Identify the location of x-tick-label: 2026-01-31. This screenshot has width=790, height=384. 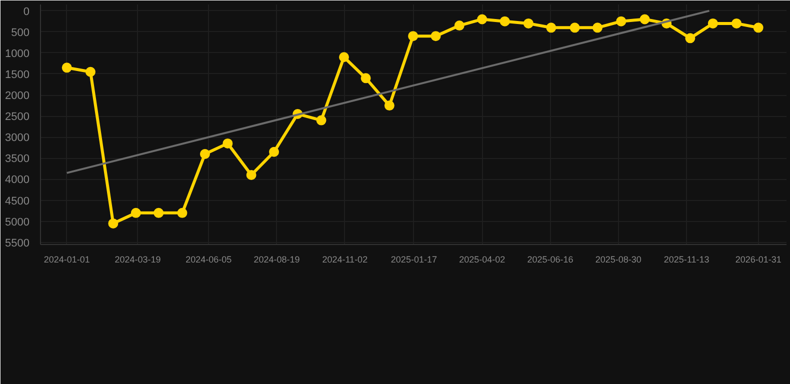
(758, 259).